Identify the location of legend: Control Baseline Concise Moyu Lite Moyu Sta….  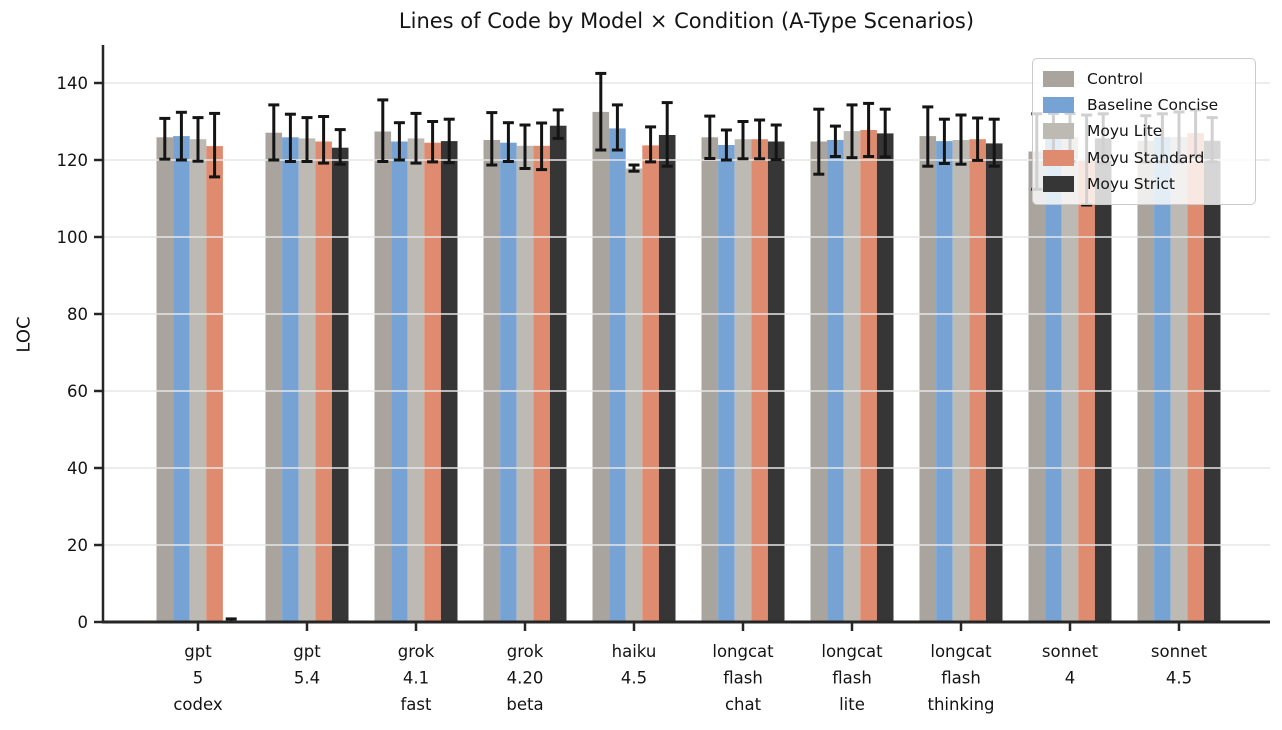
(1144, 131).